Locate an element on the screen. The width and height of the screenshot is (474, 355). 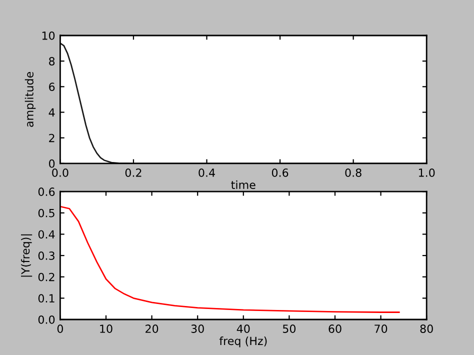
y-tick-label: 0.2 is located at coordinates (46, 277).